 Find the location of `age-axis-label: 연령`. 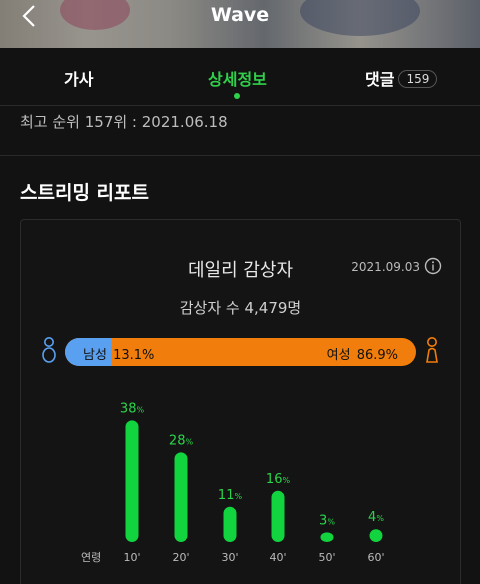

age-axis-label: 연령 is located at coordinates (91, 557).